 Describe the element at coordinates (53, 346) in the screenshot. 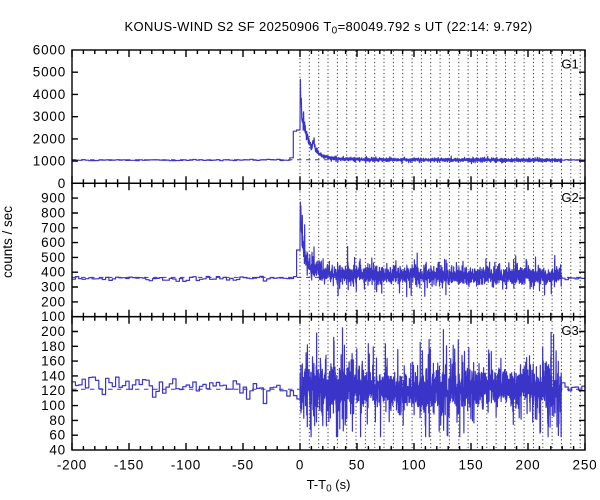

I see `svg-text: 180` at that location.